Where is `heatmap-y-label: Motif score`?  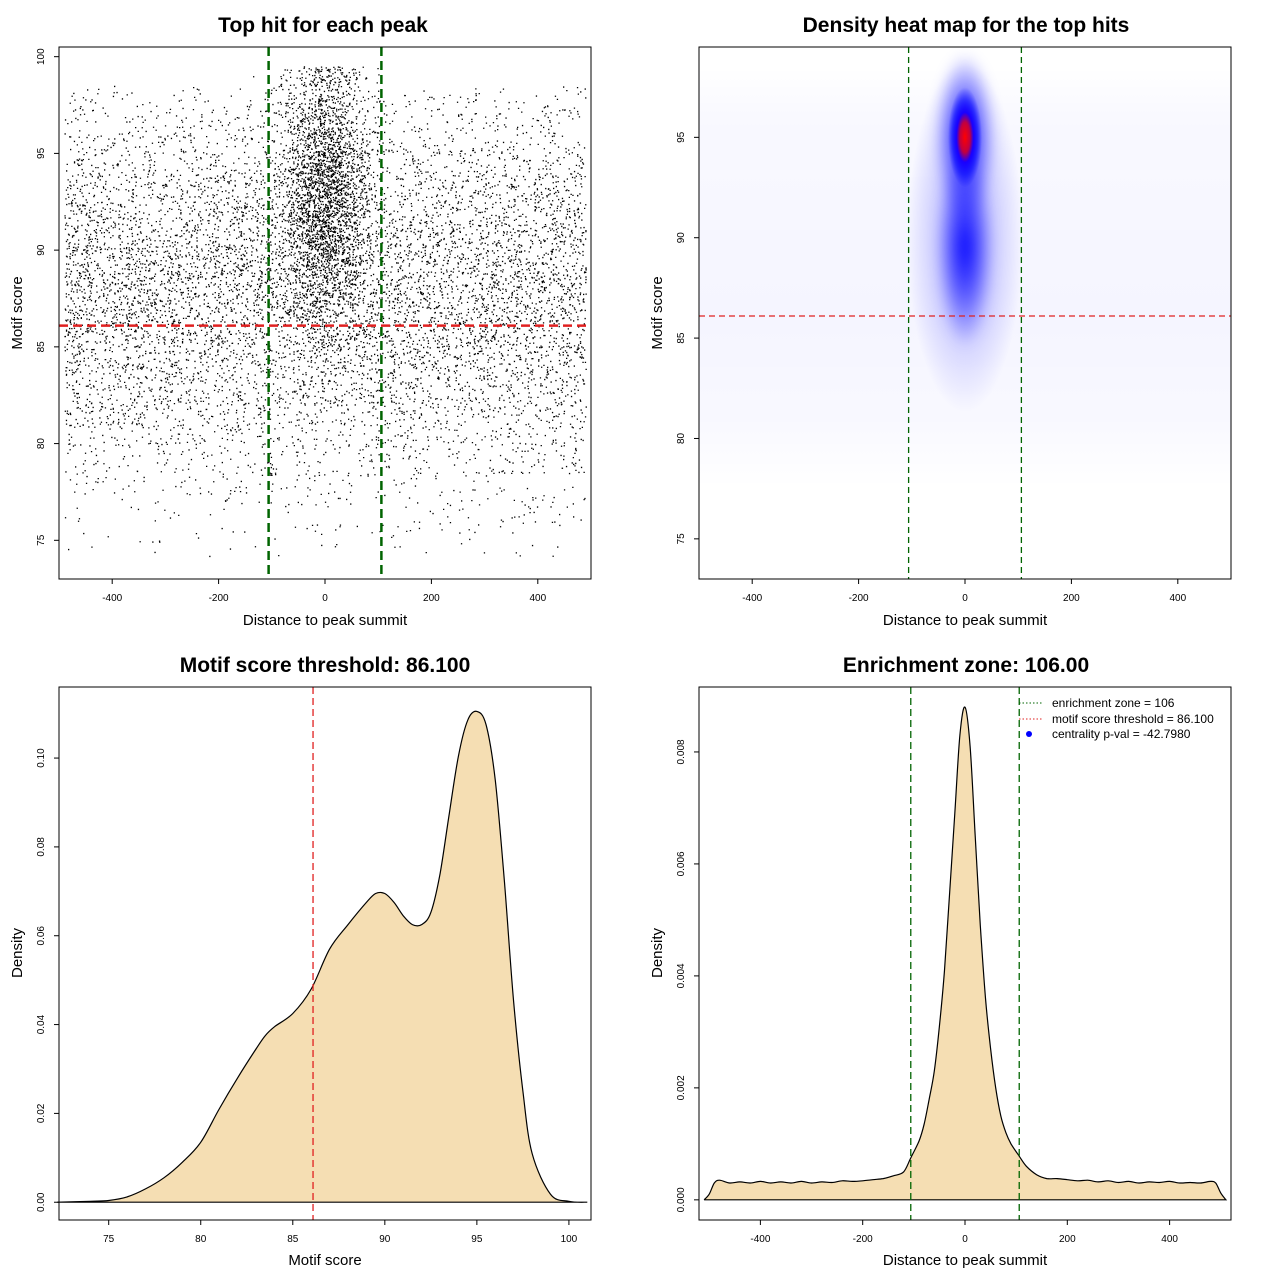
heatmap-y-label: Motif score is located at coordinates (657, 312).